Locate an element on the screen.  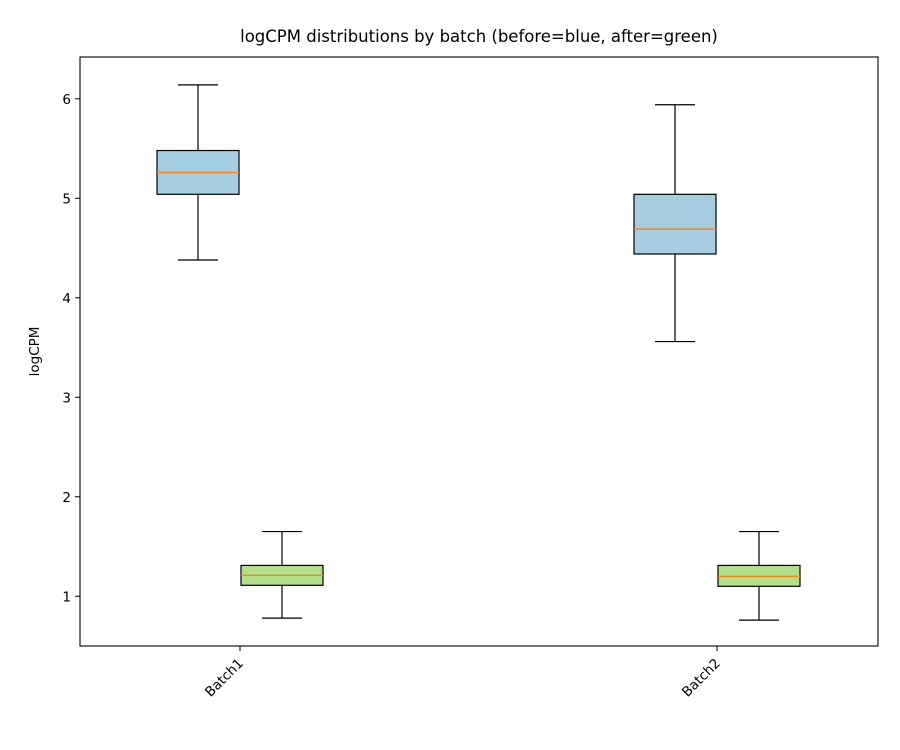
y-tick-label: 4 is located at coordinates (66, 299).